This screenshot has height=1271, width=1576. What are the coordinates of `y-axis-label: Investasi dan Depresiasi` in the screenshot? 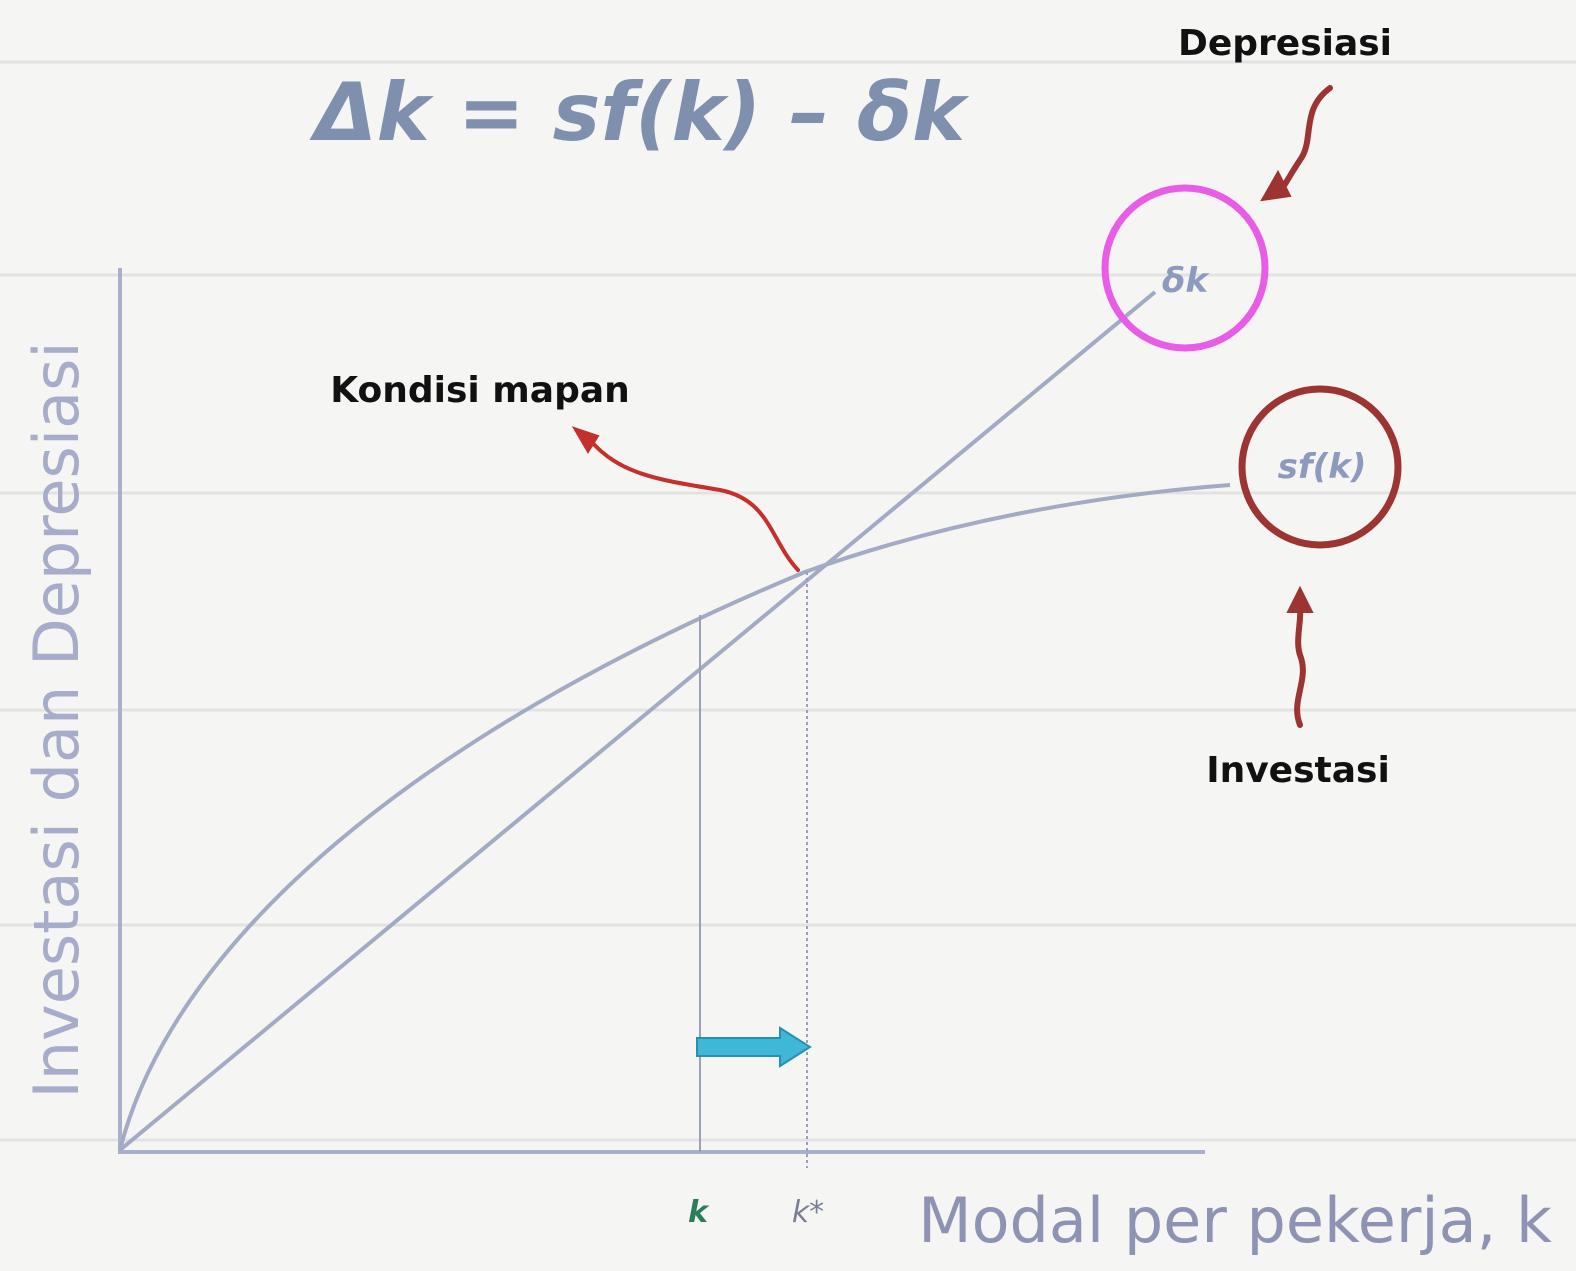 It's located at (56, 719).